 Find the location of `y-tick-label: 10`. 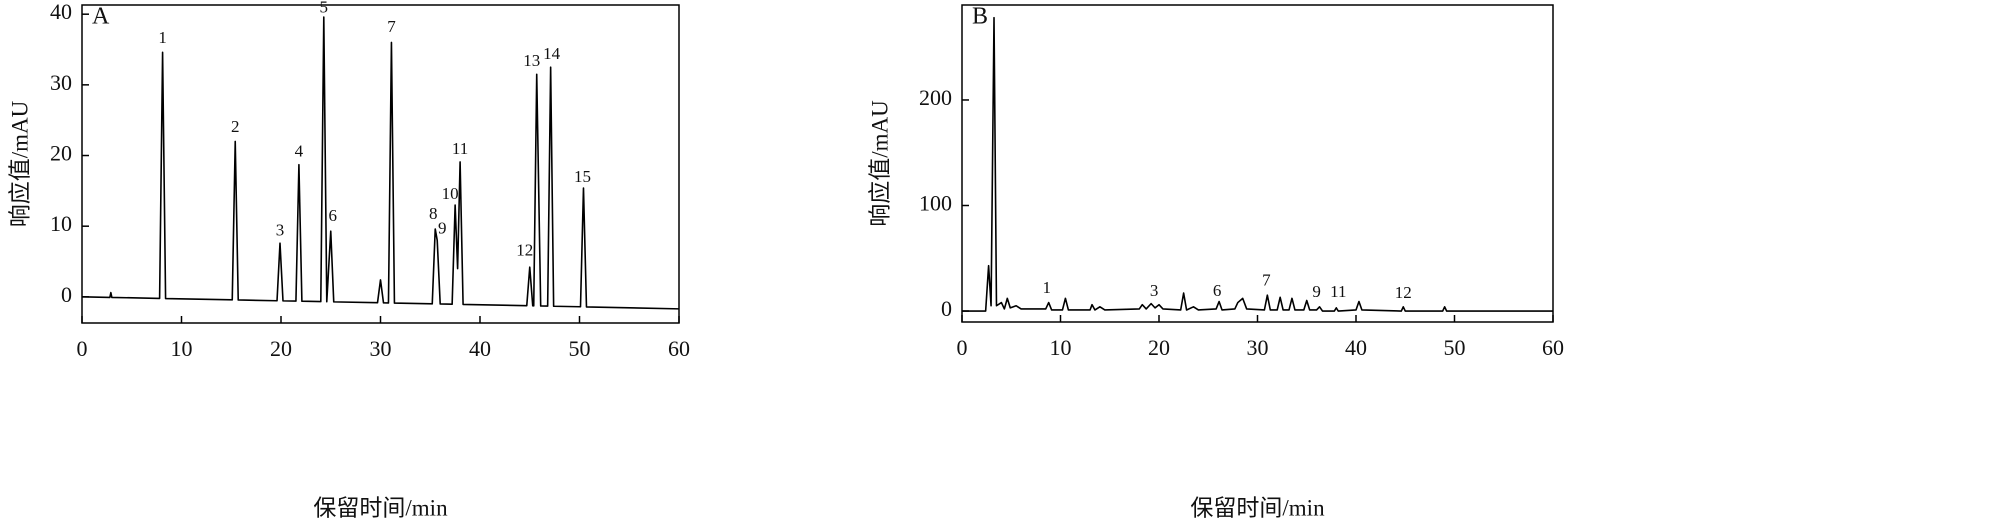

y-tick-label: 10 is located at coordinates (61, 223).